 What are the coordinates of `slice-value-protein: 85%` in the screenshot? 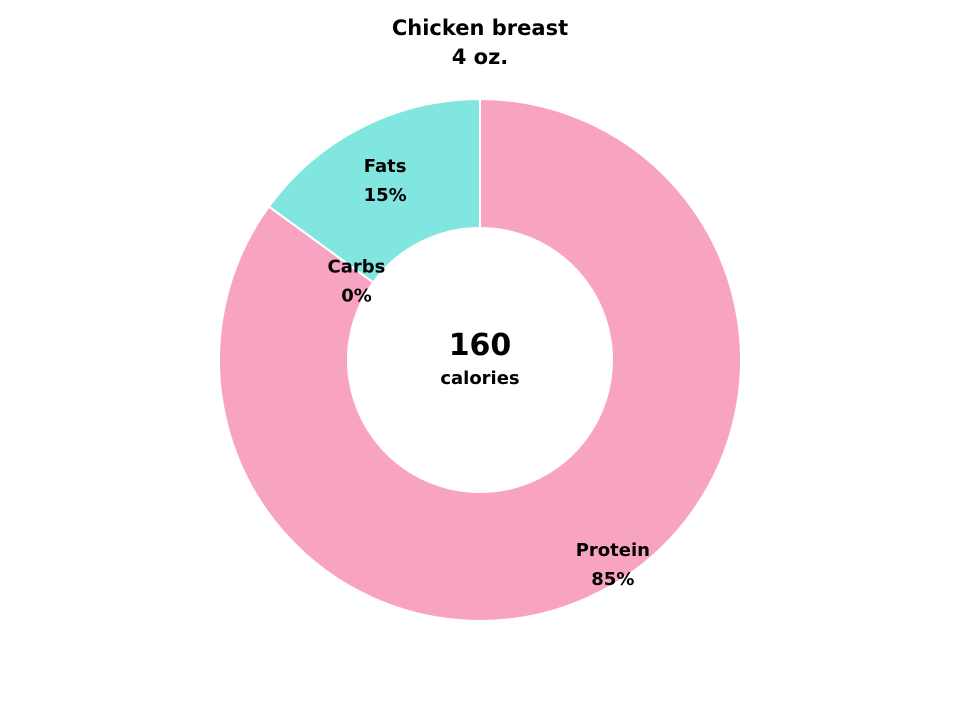 It's located at (612, 579).